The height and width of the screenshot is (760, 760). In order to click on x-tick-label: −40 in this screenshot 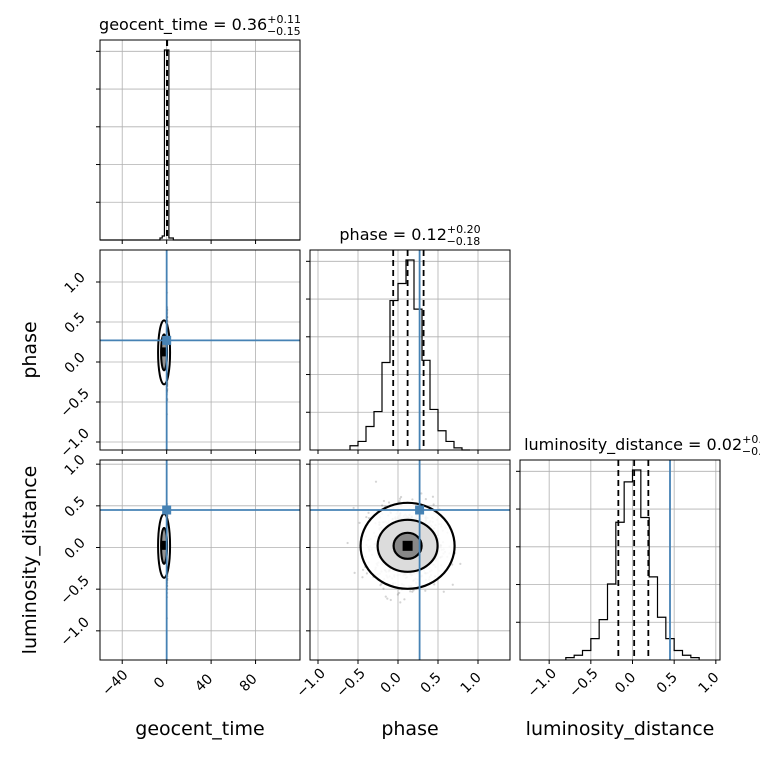, I will do `click(115, 683)`.